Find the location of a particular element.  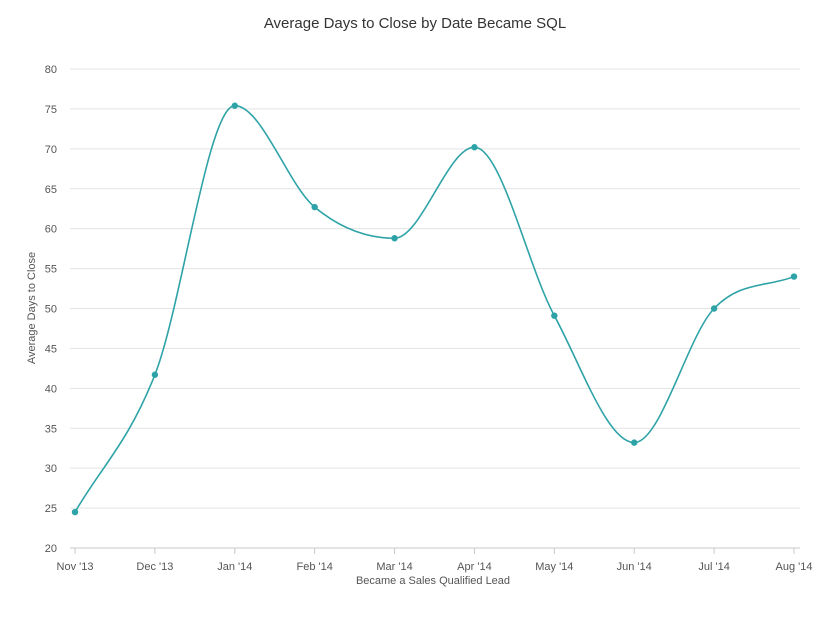

x-tick-label: Apr '14 is located at coordinates (474, 567).